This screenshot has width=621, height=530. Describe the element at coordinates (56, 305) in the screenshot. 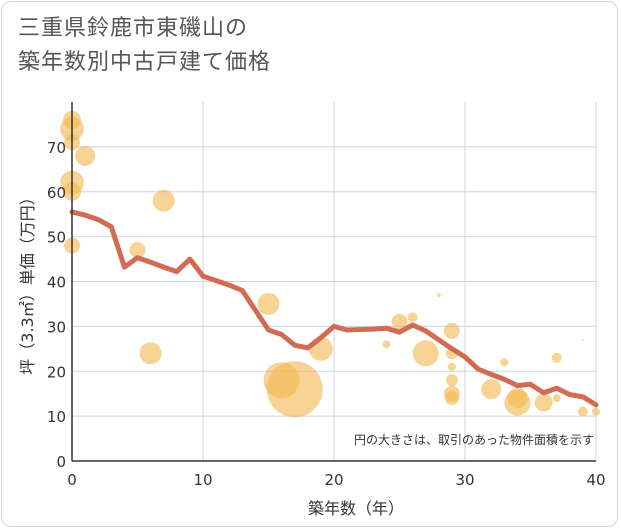

I see `y-tick-labels: 0 10 20 30 40 50 60 70` at that location.